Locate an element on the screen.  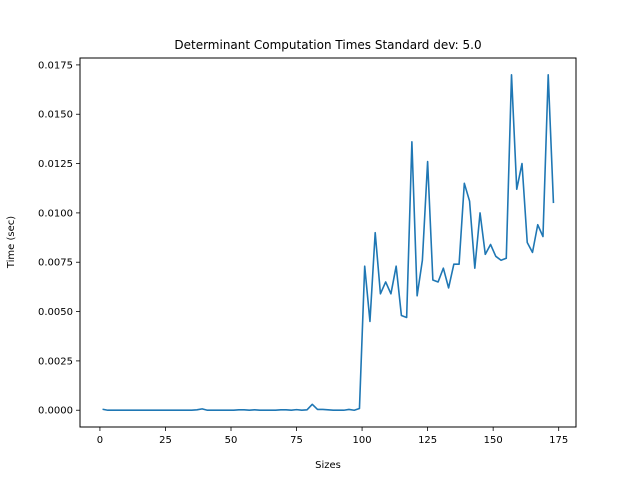
x-tick-label: 150 is located at coordinates (493, 440).